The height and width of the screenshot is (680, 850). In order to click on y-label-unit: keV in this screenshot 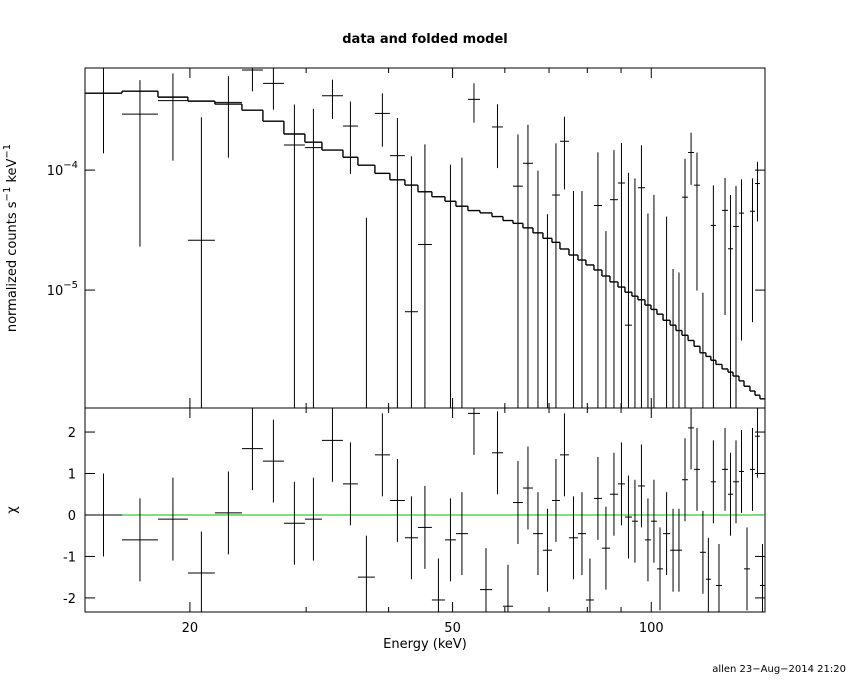, I will do `click(12, 172)`.